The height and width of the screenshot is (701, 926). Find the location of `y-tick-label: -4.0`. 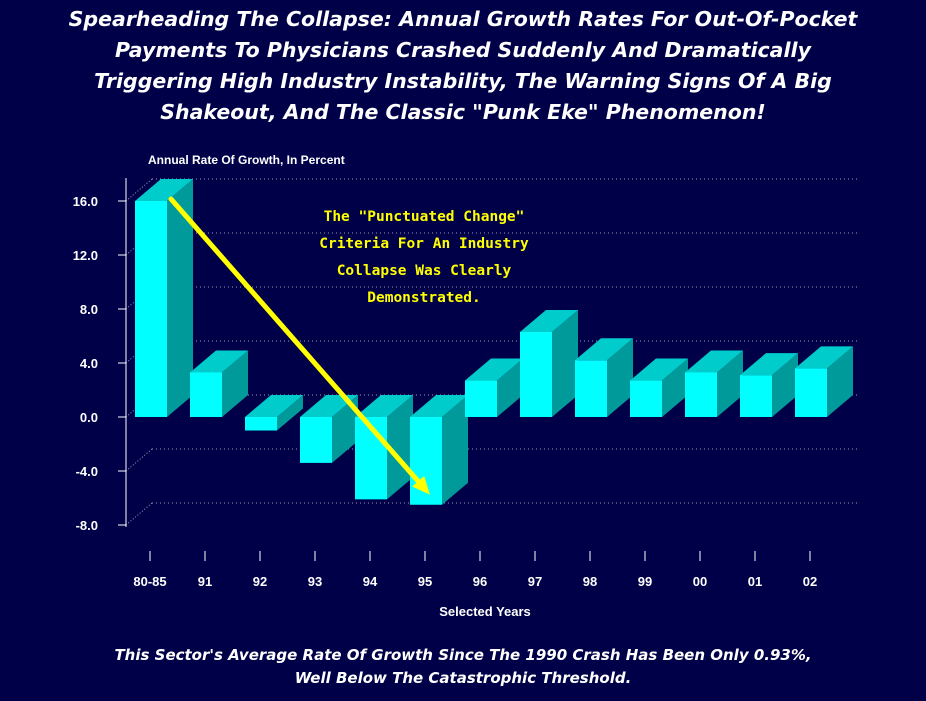

y-tick-label: -4.0 is located at coordinates (87, 471).